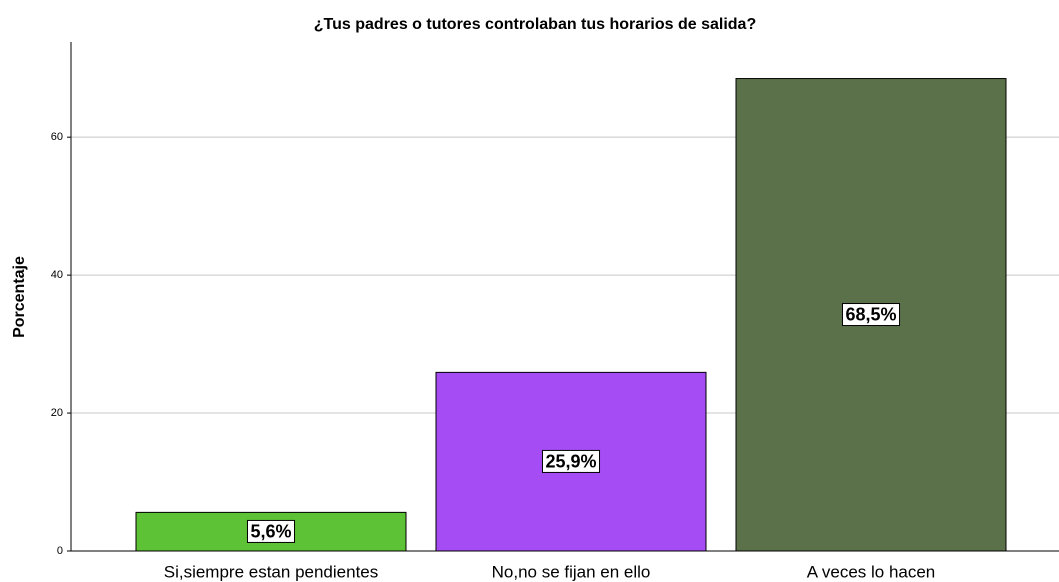 The width and height of the screenshot is (1059, 582). What do you see at coordinates (19, 297) in the screenshot?
I see `y-axis-label: Porcentaje` at bounding box center [19, 297].